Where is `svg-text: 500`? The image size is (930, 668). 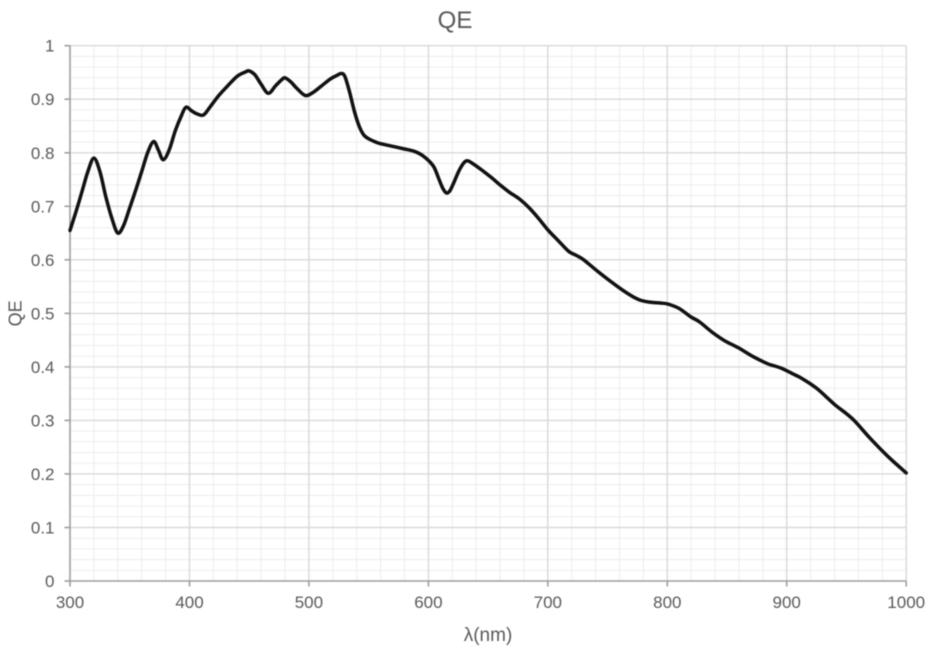 svg-text: 500 is located at coordinates (309, 602).